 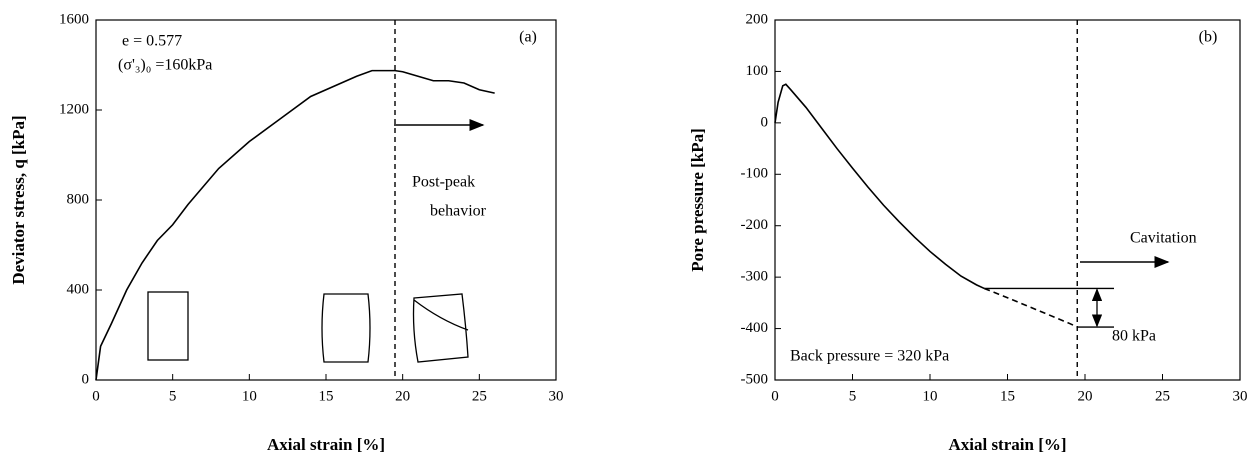 What do you see at coordinates (697, 200) in the screenshot?
I see `y-axis-label: Pore pressure [kPa]` at bounding box center [697, 200].